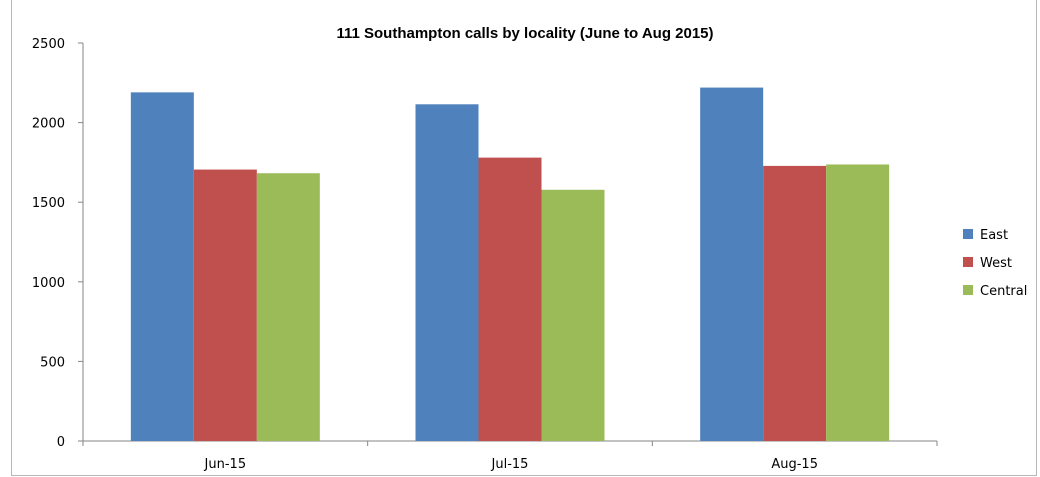  Describe the element at coordinates (968, 262) in the screenshot. I see `legend-swatch-west` at that location.